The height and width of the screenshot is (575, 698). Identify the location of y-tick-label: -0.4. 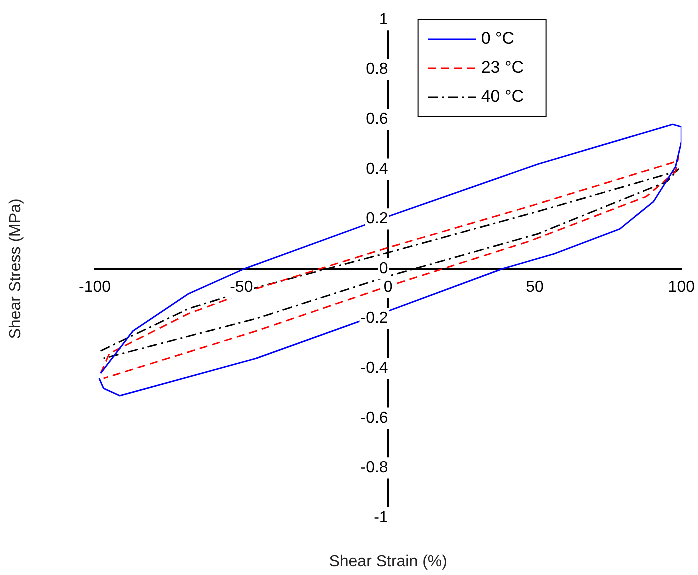
(374, 369).